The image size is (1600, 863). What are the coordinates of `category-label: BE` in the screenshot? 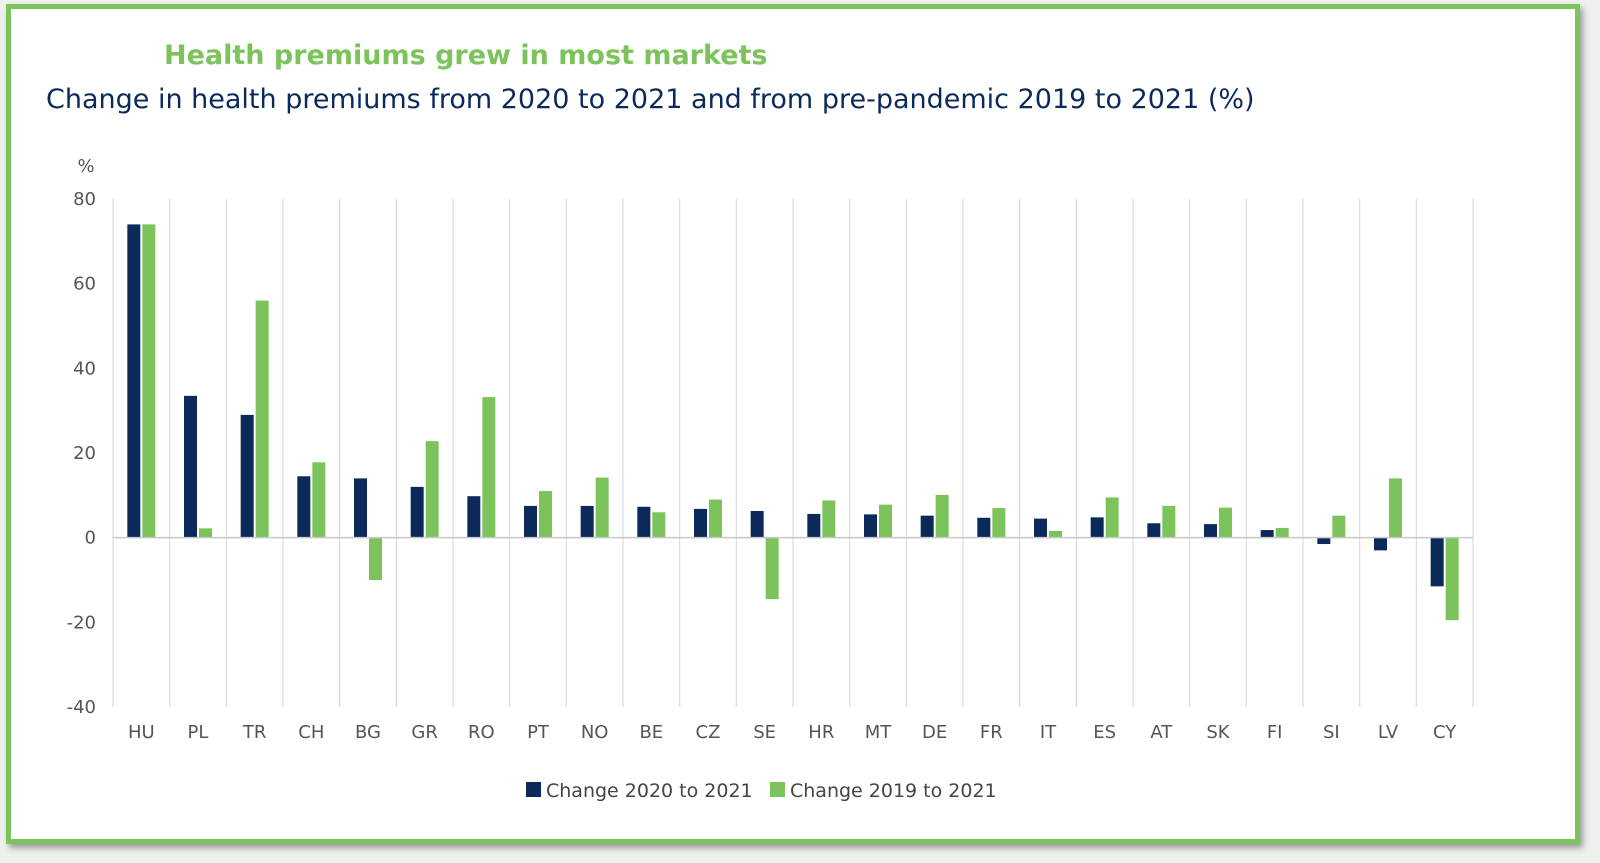 It's located at (651, 732).